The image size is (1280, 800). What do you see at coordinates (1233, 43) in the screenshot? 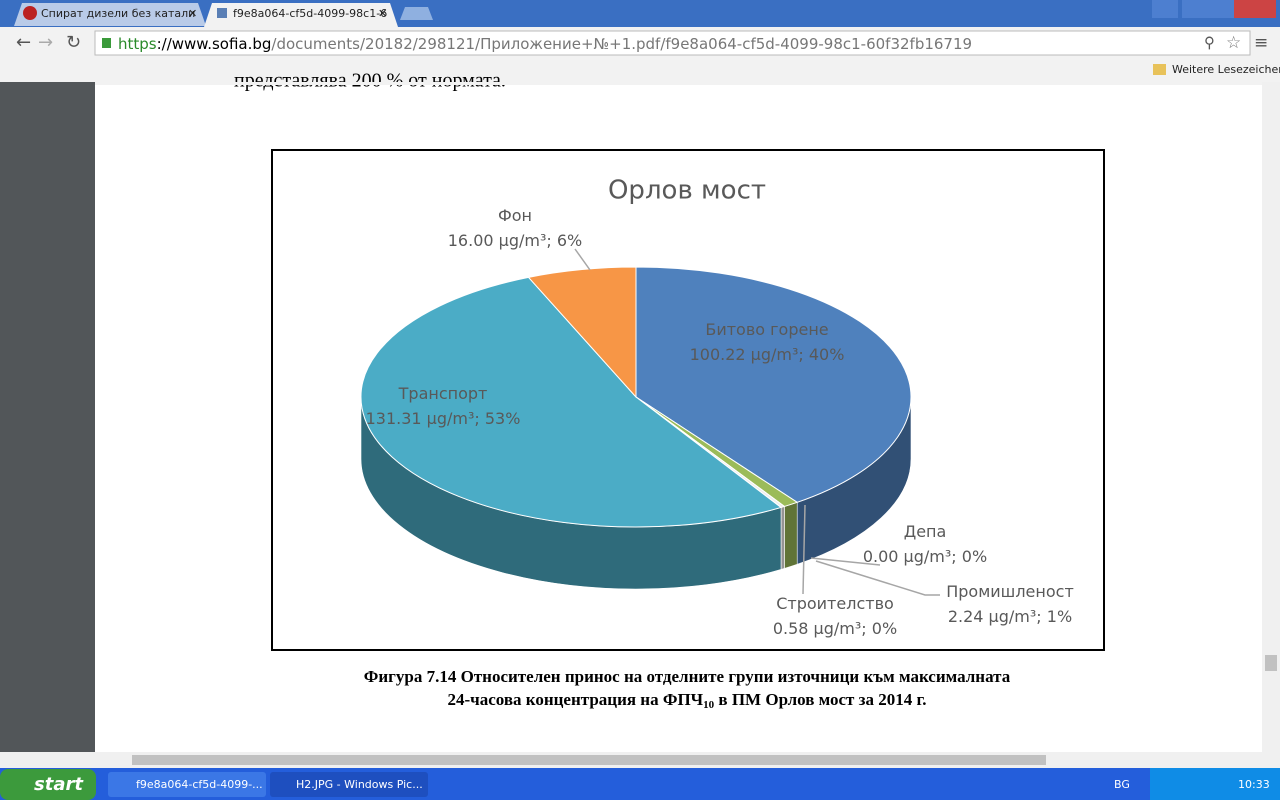
I see `star-icon: ☆` at bounding box center [1233, 43].